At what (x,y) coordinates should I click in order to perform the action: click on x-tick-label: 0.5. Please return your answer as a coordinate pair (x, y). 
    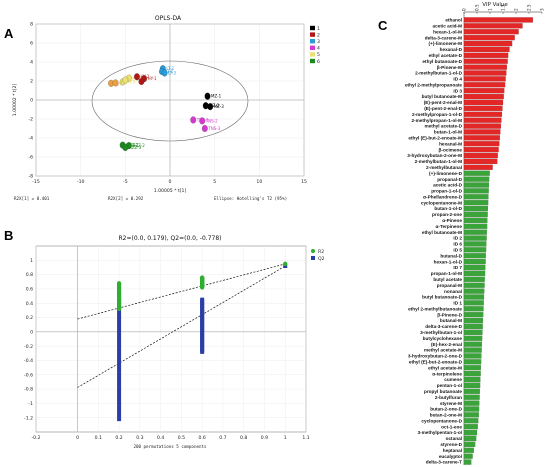
    Looking at the image, I should click on (181, 438).